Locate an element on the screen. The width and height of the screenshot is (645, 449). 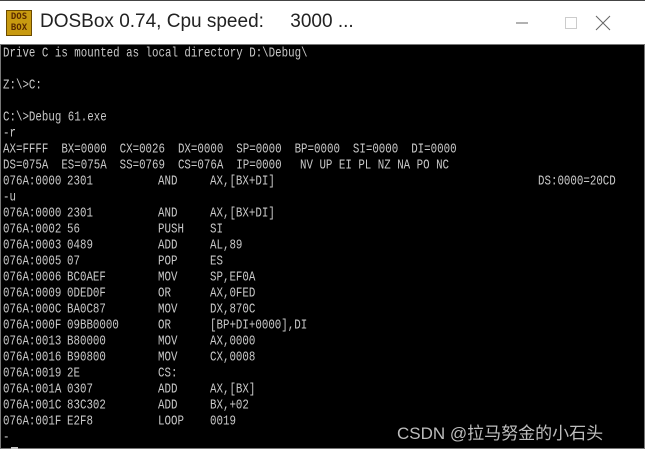
terminal-line: 076A:0000 2301 AND AX,[BX+DI] DS:0000=20CD is located at coordinates (322, 181).